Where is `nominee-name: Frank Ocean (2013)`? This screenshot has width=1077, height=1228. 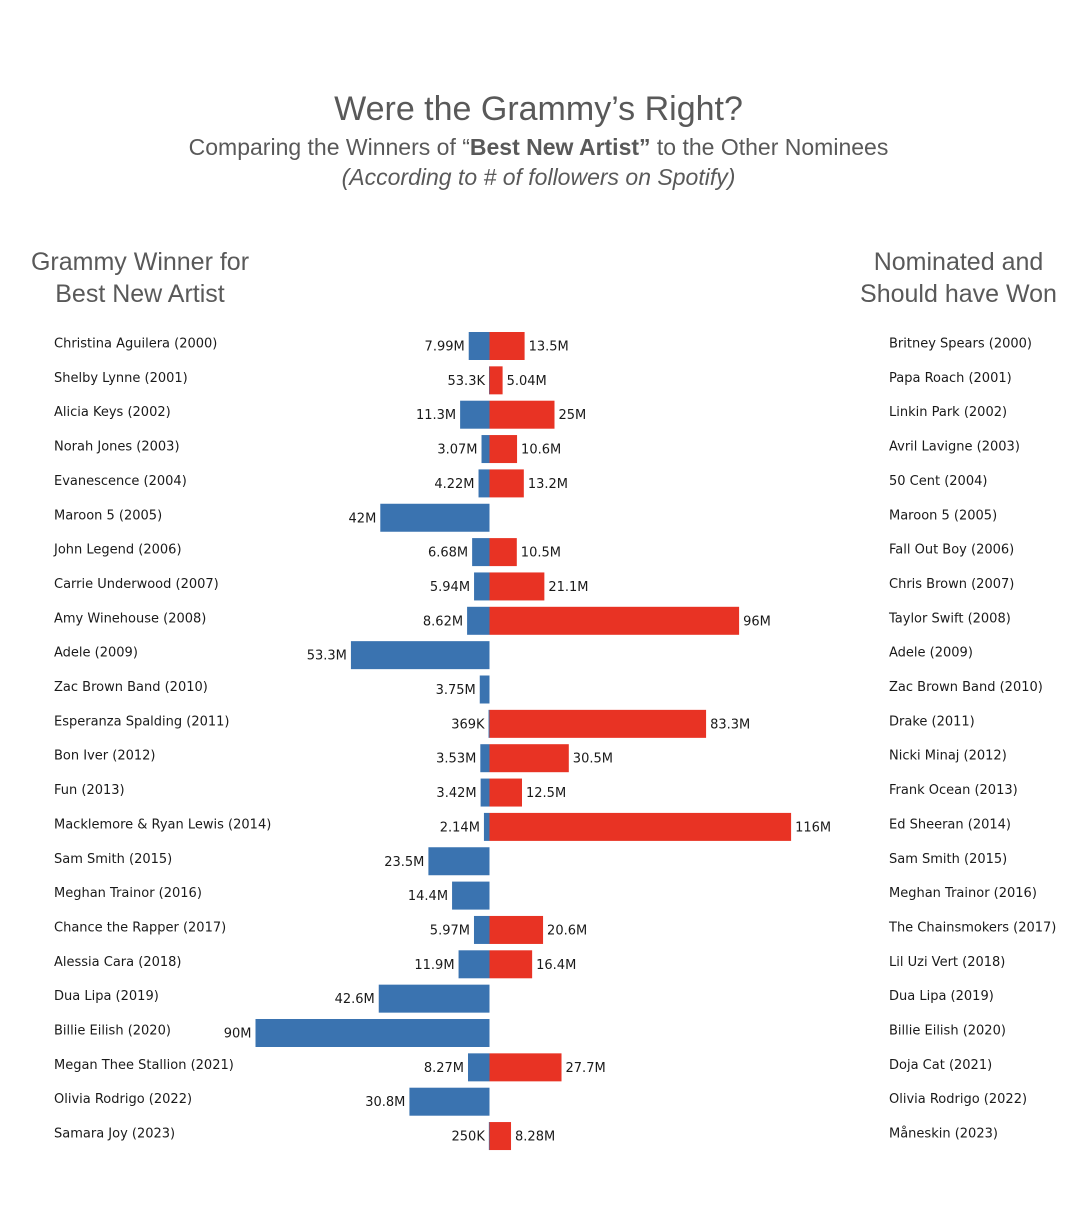
nominee-name: Frank Ocean (2013) is located at coordinates (953, 790).